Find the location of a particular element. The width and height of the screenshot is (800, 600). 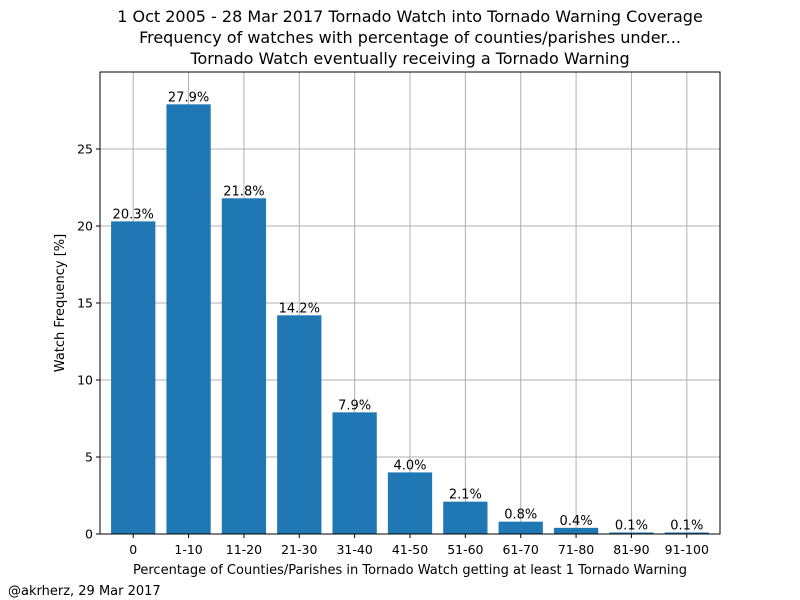

footer-credit: @akrherz, 29 Mar 2017 is located at coordinates (84, 591).